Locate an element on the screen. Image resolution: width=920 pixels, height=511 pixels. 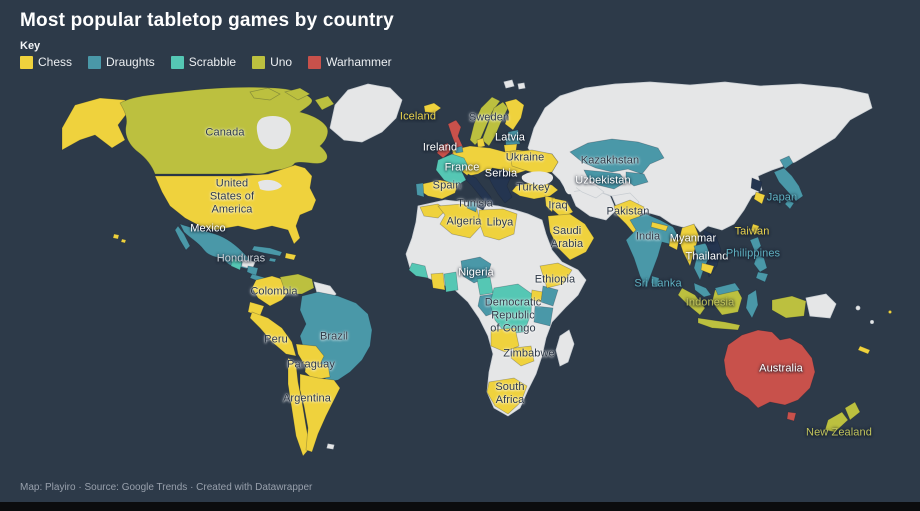
country-tunisia is located at coordinates (472, 206).